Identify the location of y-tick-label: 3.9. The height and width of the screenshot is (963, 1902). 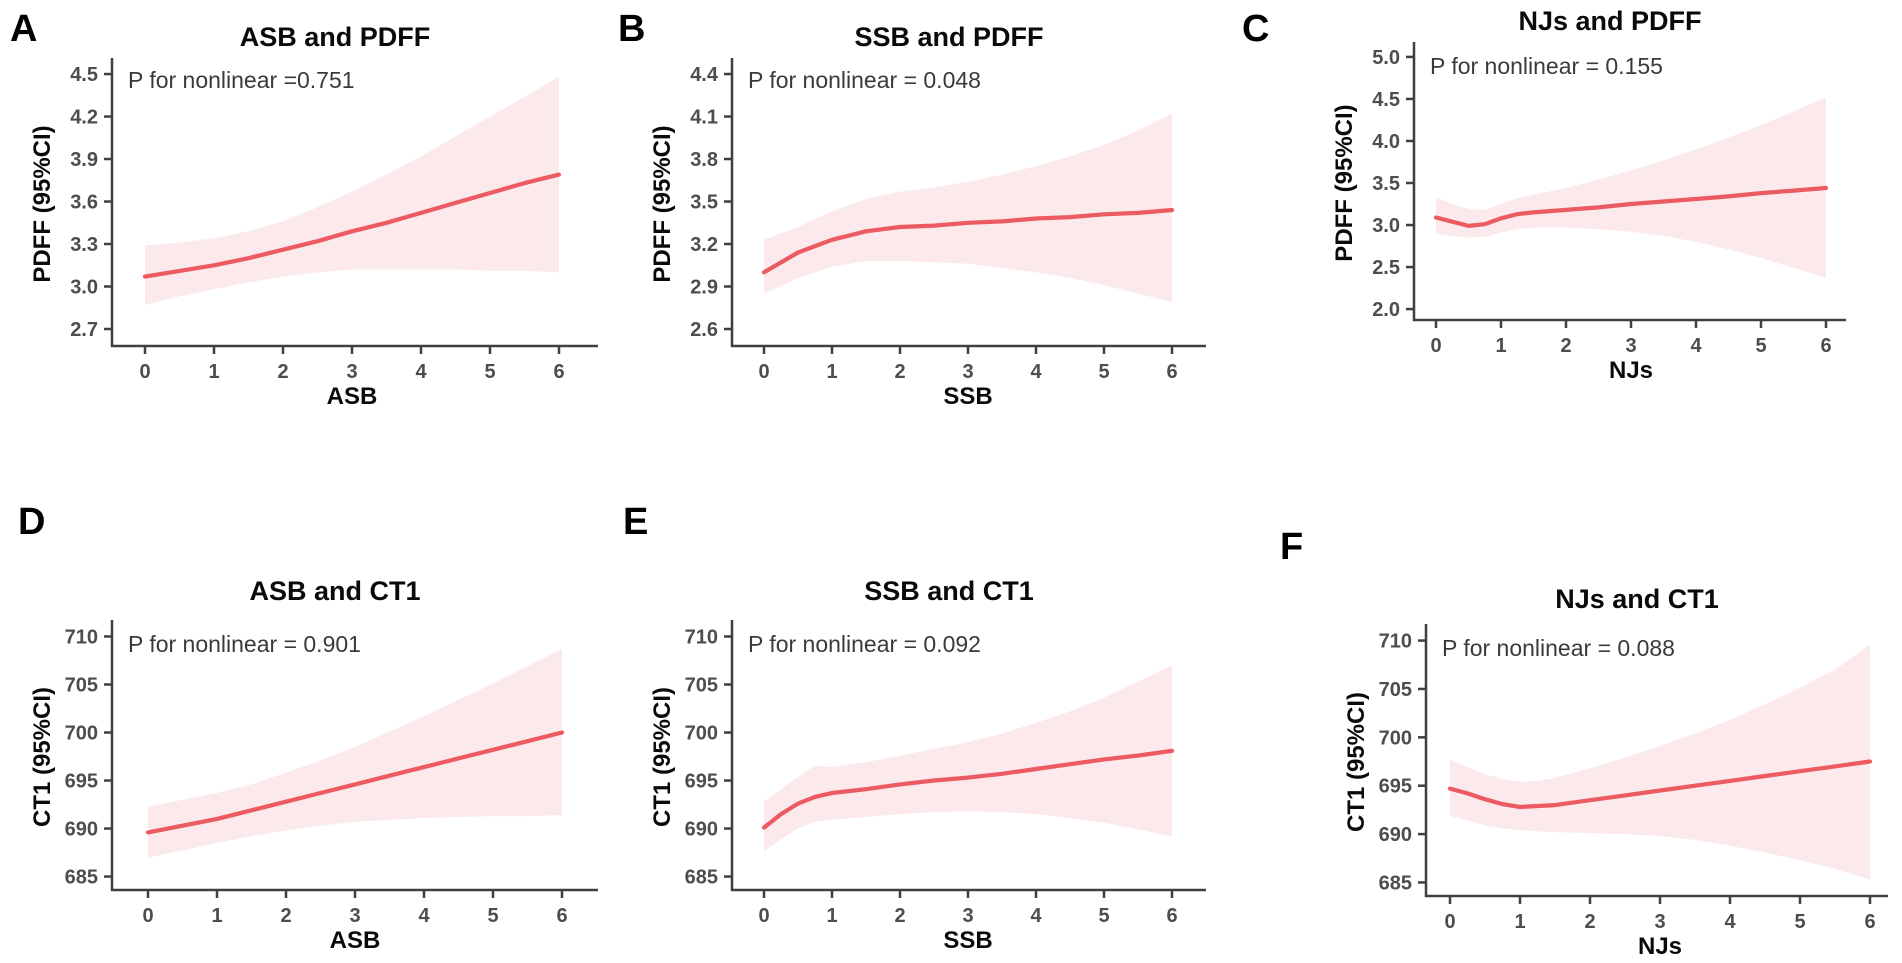
(84, 160).